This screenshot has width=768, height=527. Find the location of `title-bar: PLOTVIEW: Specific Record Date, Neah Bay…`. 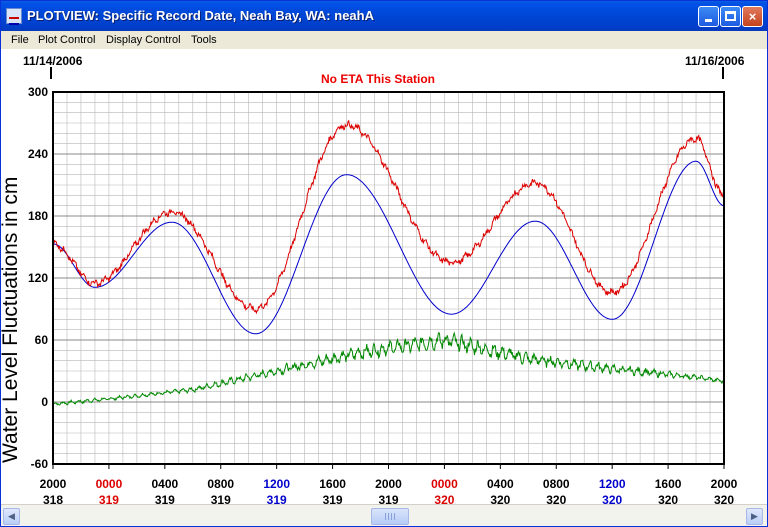

title-bar: PLOTVIEW: Specific Record Date, Neah Bay… is located at coordinates (384, 16).